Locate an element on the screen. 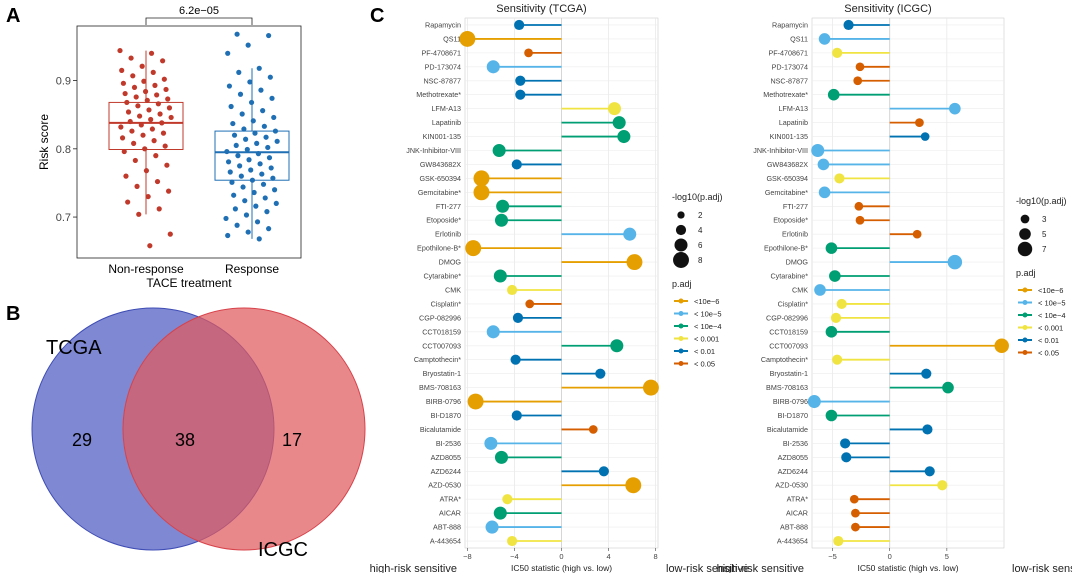  drug-label-pf-4708671: PF-4708671 is located at coordinates (788, 52).